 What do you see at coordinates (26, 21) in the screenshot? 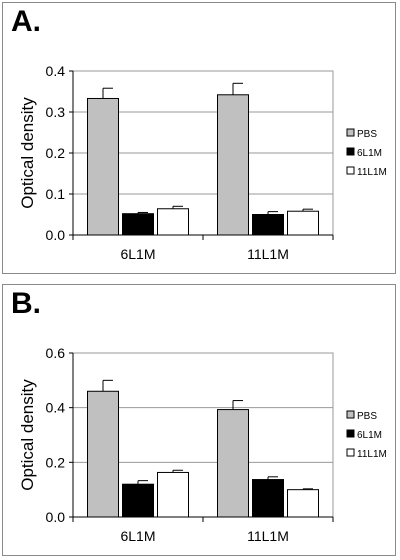
I see `panel-label: A.` at bounding box center [26, 21].